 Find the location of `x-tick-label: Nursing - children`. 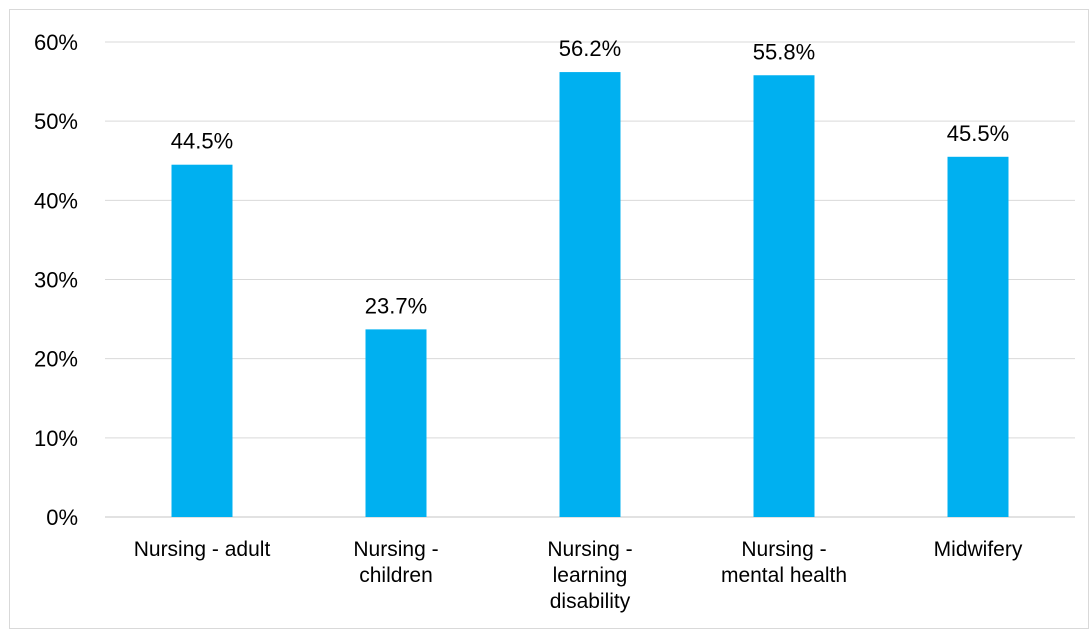

x-tick-label: Nursing - children is located at coordinates (395, 562).